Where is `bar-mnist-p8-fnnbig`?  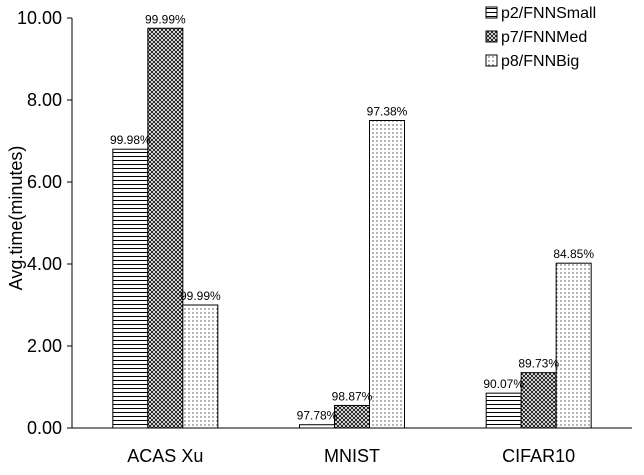 bar-mnist-p8-fnnbig is located at coordinates (387, 274).